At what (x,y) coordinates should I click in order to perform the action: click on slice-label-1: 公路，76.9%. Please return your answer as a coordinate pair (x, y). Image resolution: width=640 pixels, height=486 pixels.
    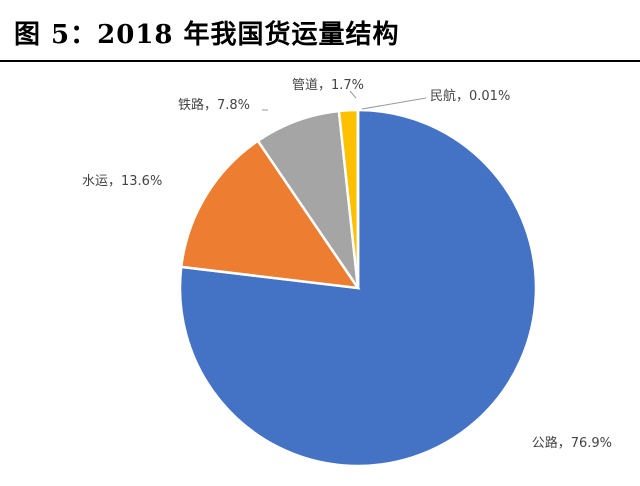
    Looking at the image, I should click on (572, 443).